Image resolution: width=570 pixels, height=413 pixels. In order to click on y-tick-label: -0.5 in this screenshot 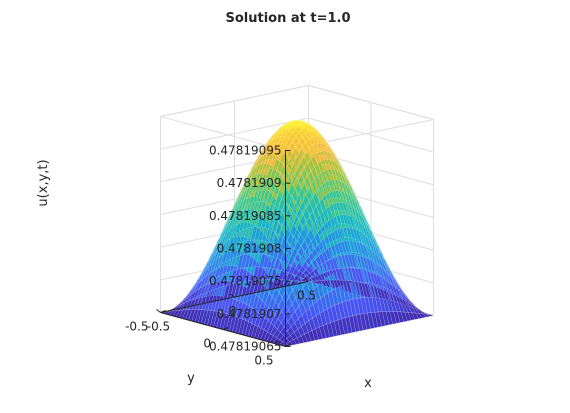, I will do `click(136, 327)`.